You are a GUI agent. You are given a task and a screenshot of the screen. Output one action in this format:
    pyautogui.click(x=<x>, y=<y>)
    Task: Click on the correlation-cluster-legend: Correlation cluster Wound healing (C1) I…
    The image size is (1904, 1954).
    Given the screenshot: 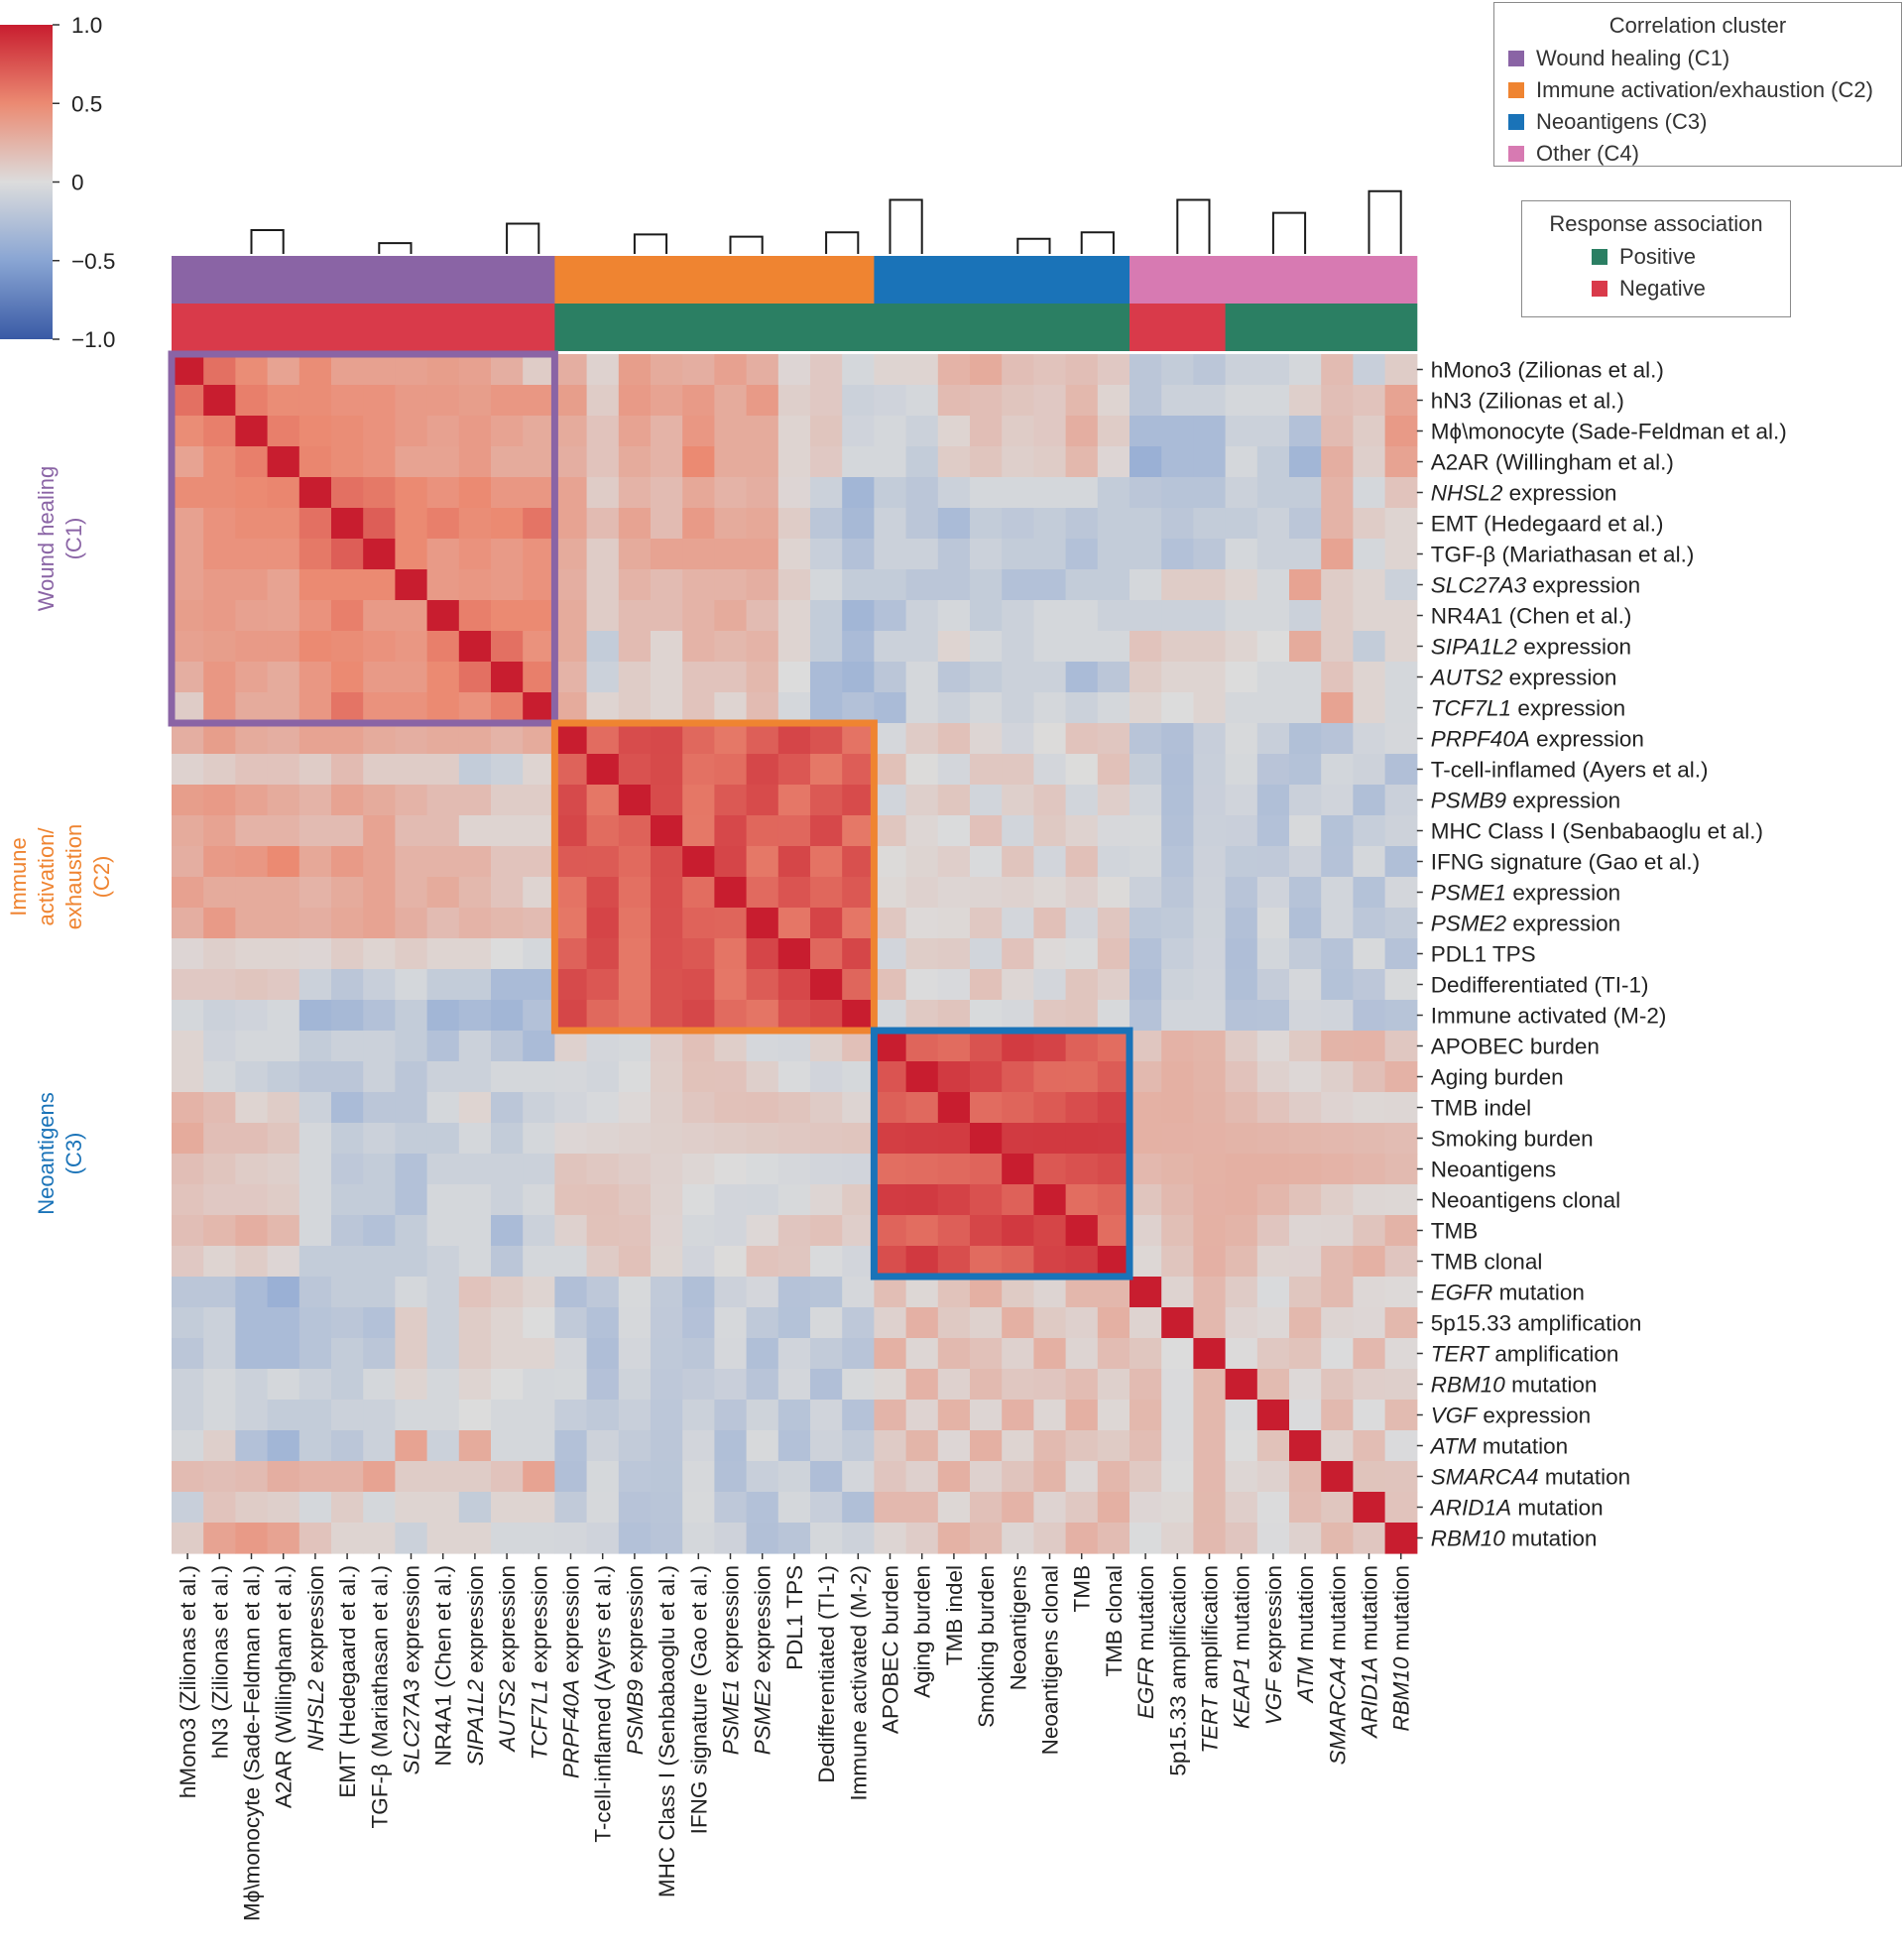 What is the action you would take?
    pyautogui.click(x=1697, y=85)
    